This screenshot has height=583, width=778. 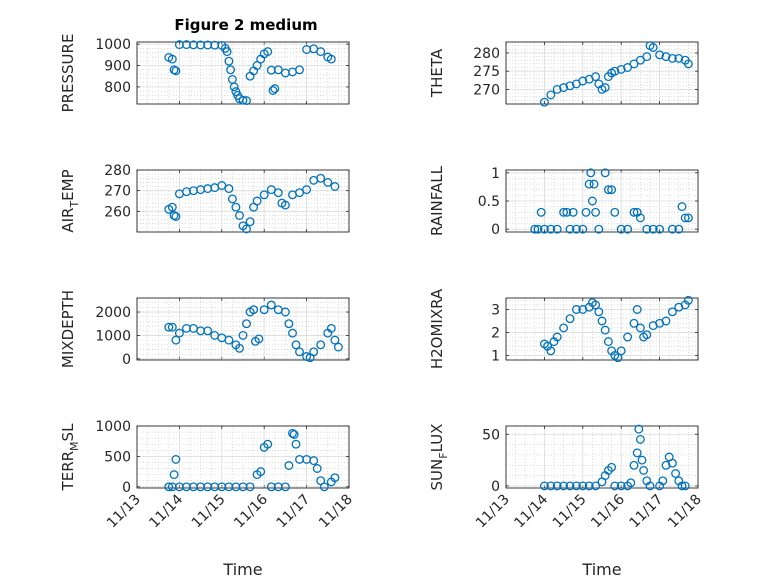 I want to click on y-axis-label: THETA, so click(x=437, y=73).